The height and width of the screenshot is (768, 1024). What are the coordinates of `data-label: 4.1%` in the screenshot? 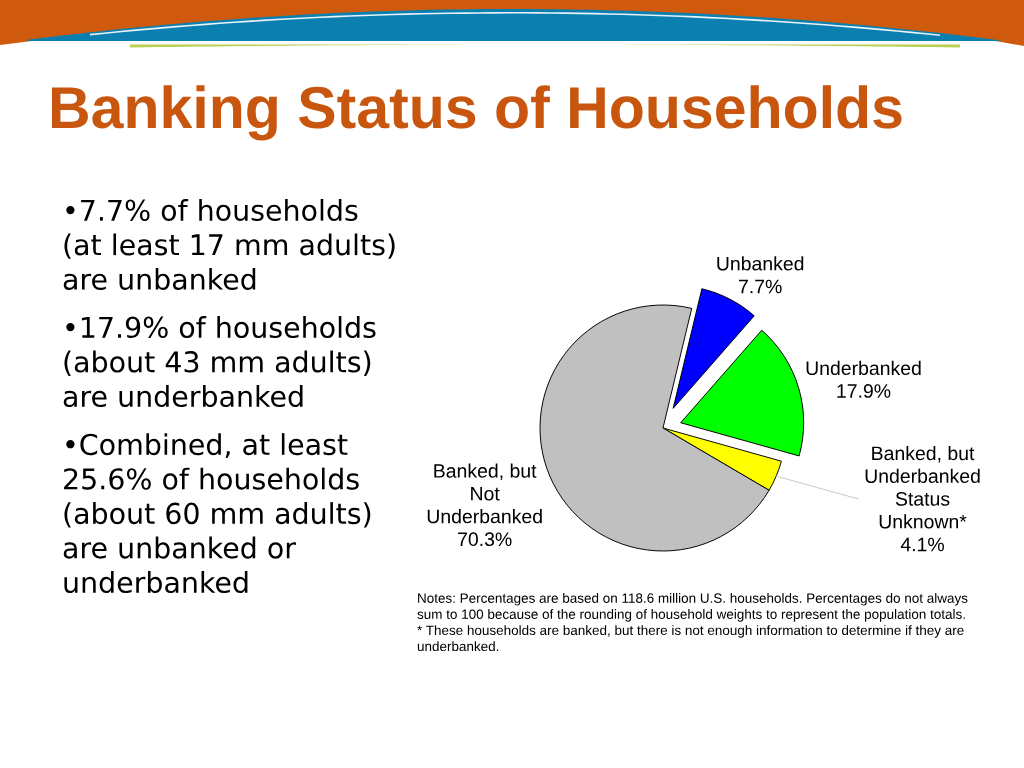 It's located at (922, 544).